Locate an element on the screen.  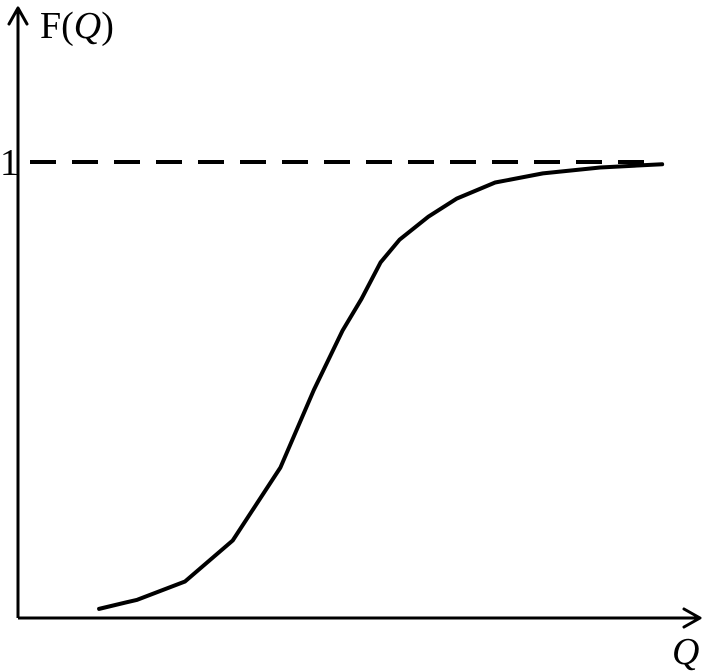
y-axis-label: F(Q) is located at coordinates (77, 26).